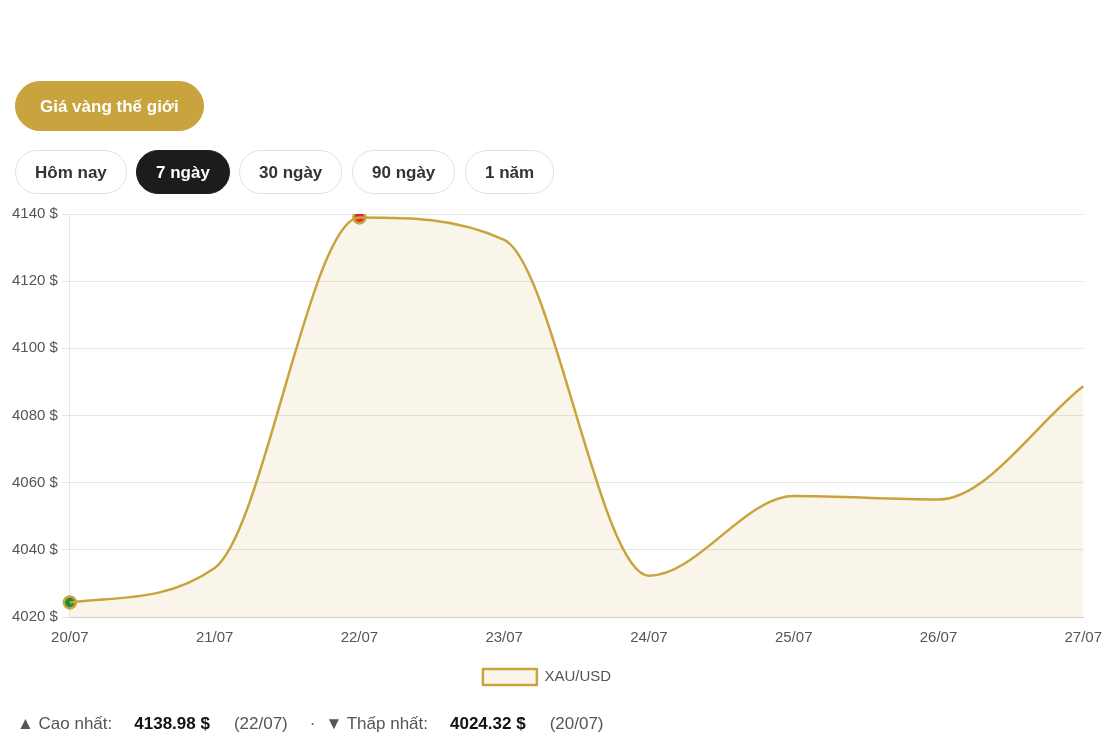 This screenshot has width=1114, height=747. Describe the element at coordinates (35, 347) in the screenshot. I see `y-tick-label: 4100 $` at that location.